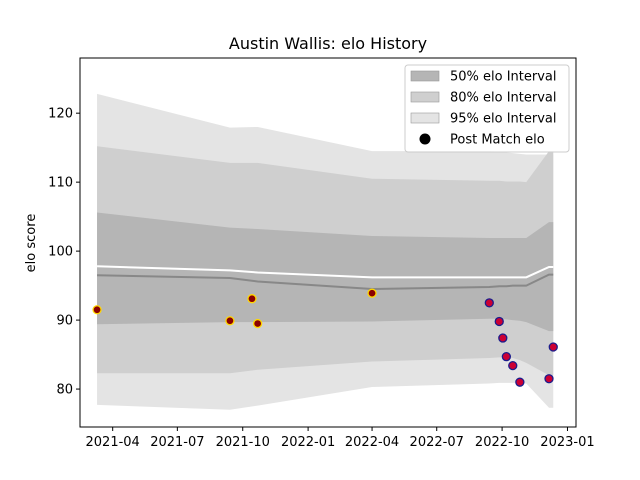 Image resolution: width=640 pixels, height=480 pixels. I want to click on y-tick-label: 100, so click(60, 252).